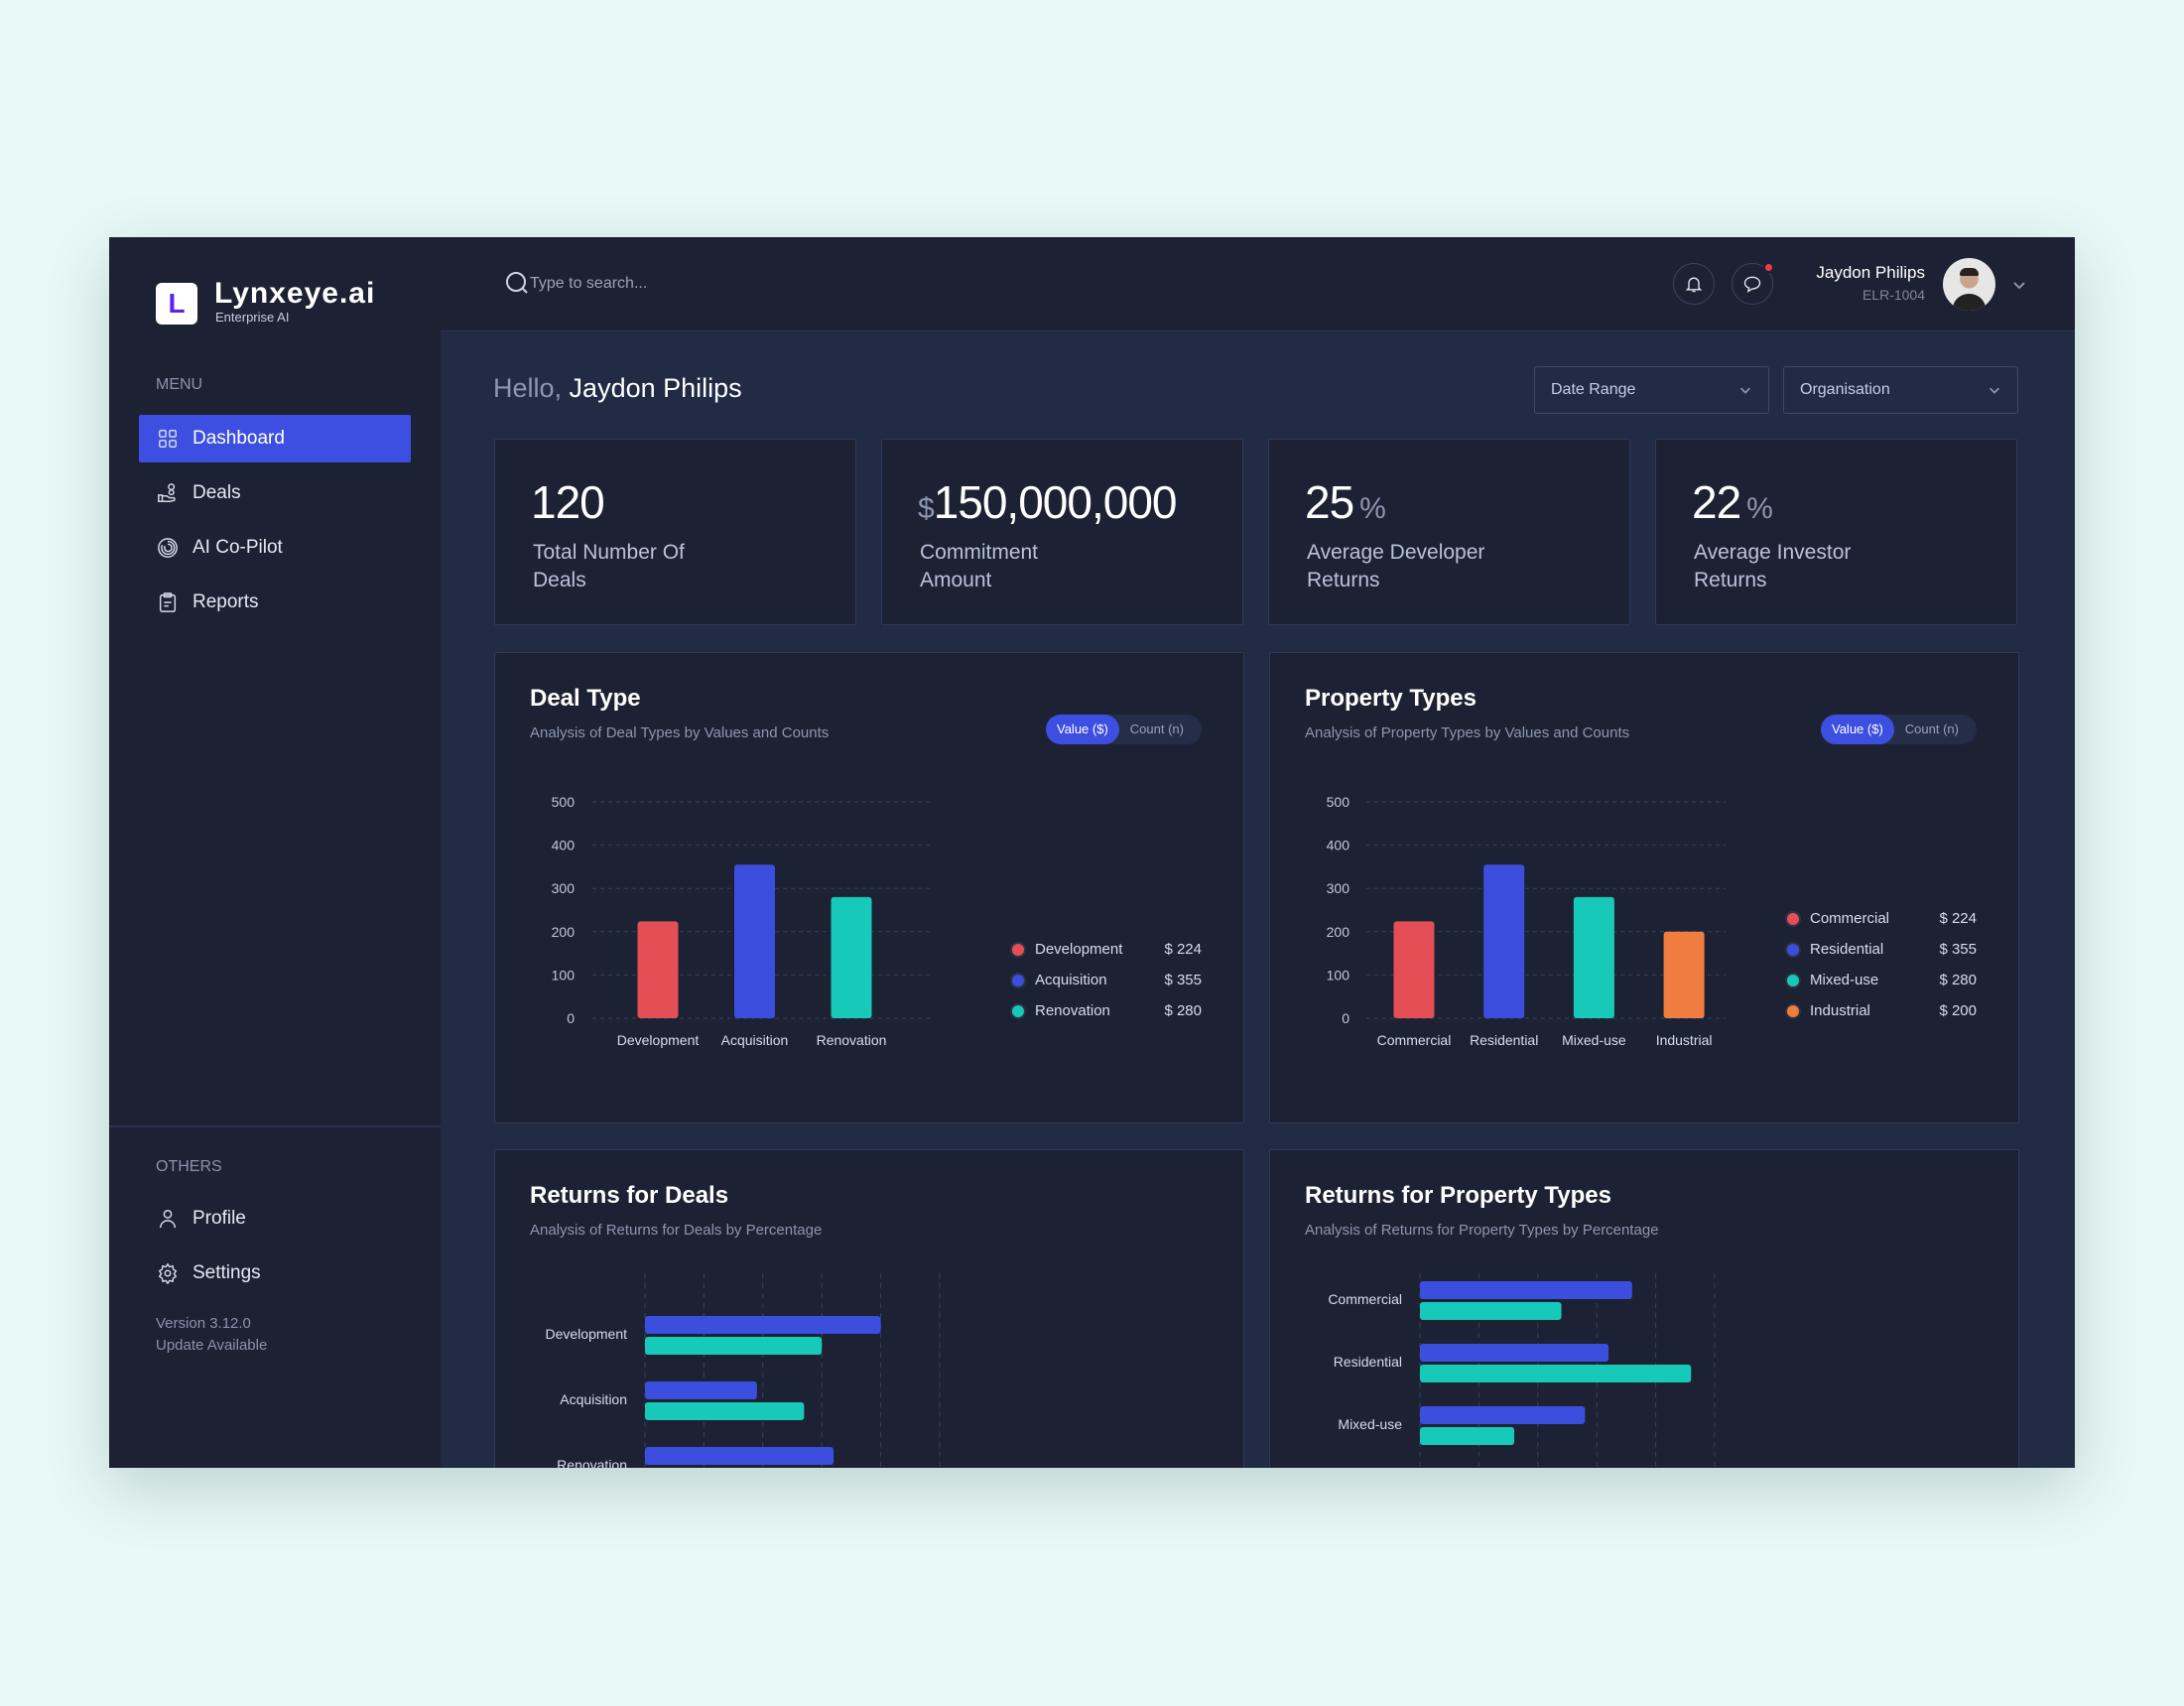 The width and height of the screenshot is (2184, 1706). I want to click on chart-title: Deal Type, so click(585, 698).